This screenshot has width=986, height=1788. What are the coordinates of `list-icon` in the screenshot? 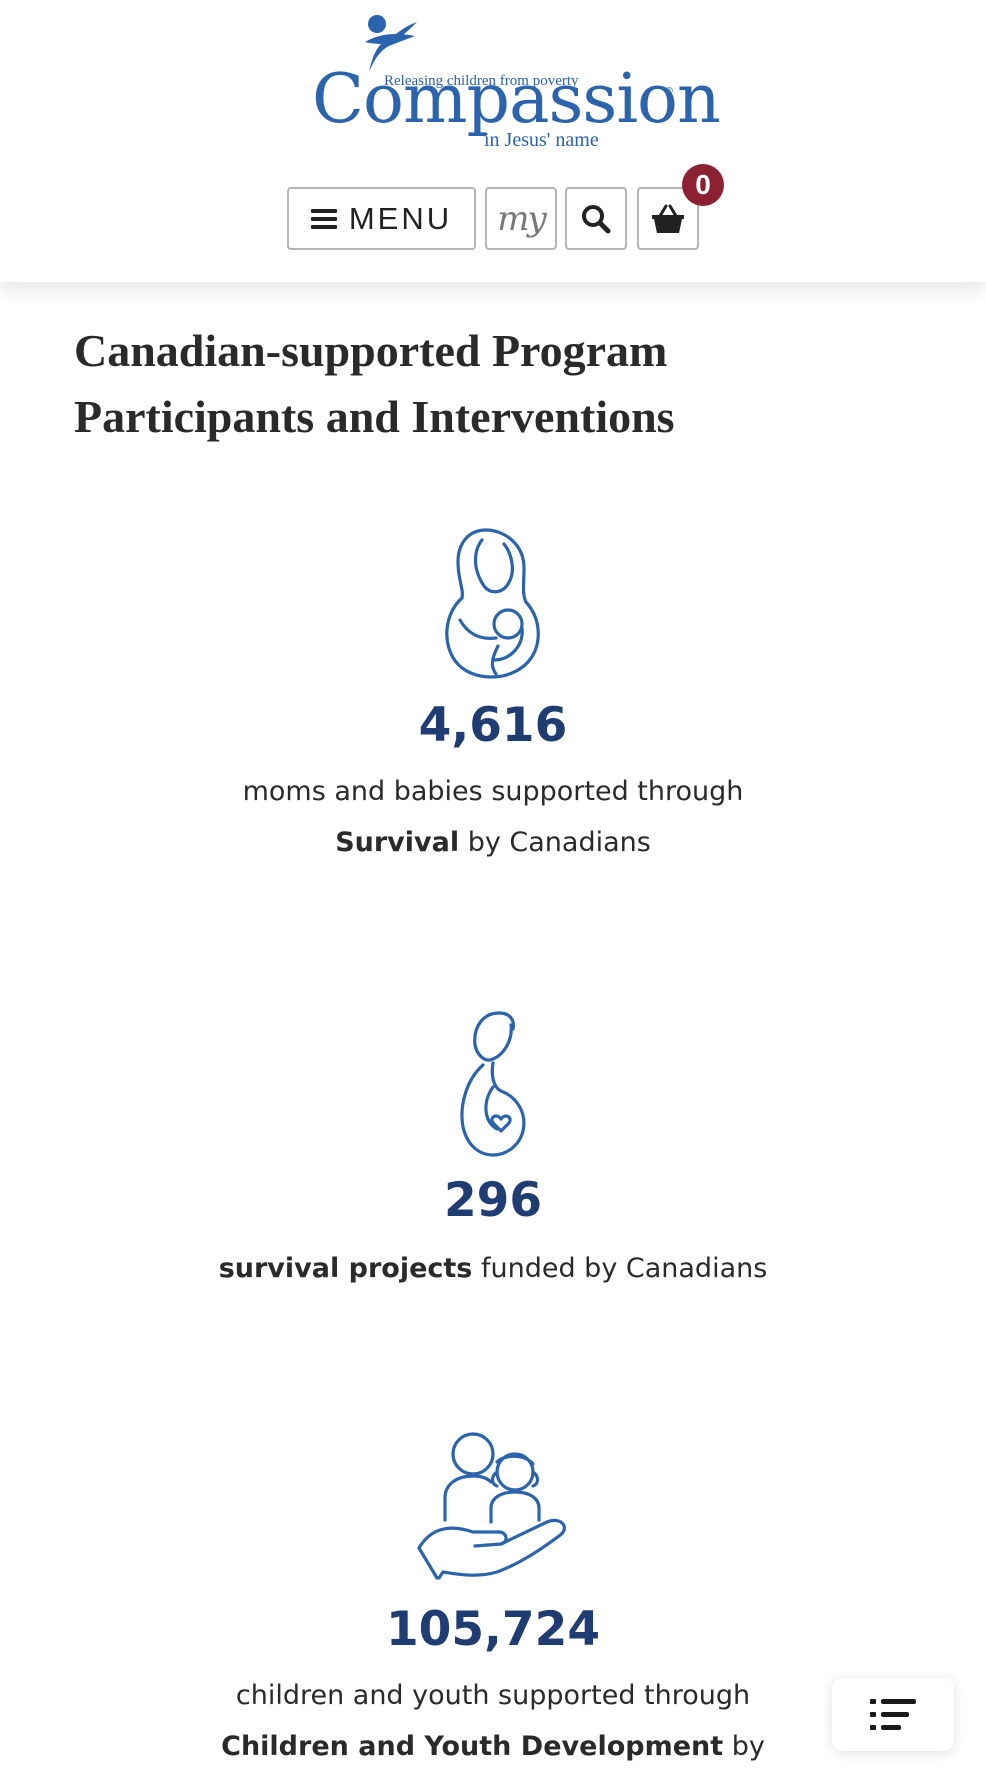 It's located at (893, 1714).